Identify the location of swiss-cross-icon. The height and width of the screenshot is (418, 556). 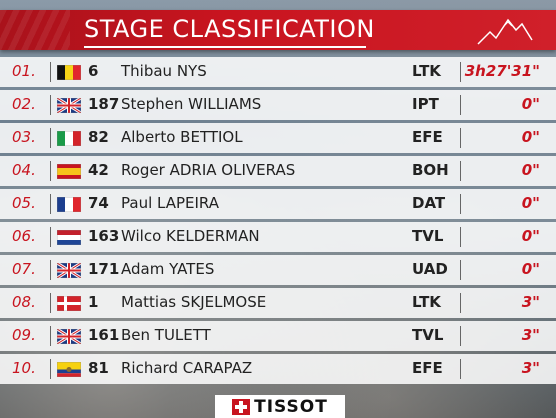
(241, 406).